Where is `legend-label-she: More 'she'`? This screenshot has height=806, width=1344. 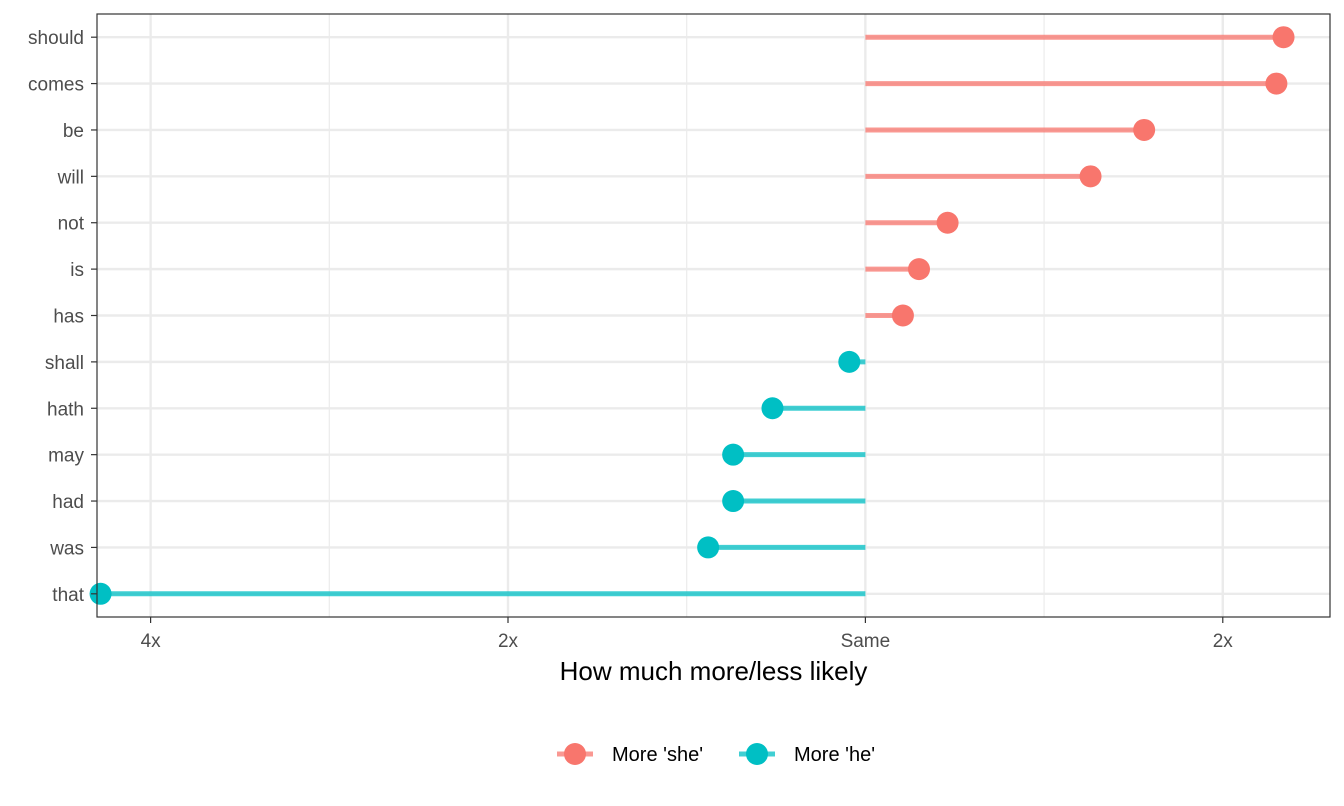 legend-label-she: More 'she' is located at coordinates (657, 755).